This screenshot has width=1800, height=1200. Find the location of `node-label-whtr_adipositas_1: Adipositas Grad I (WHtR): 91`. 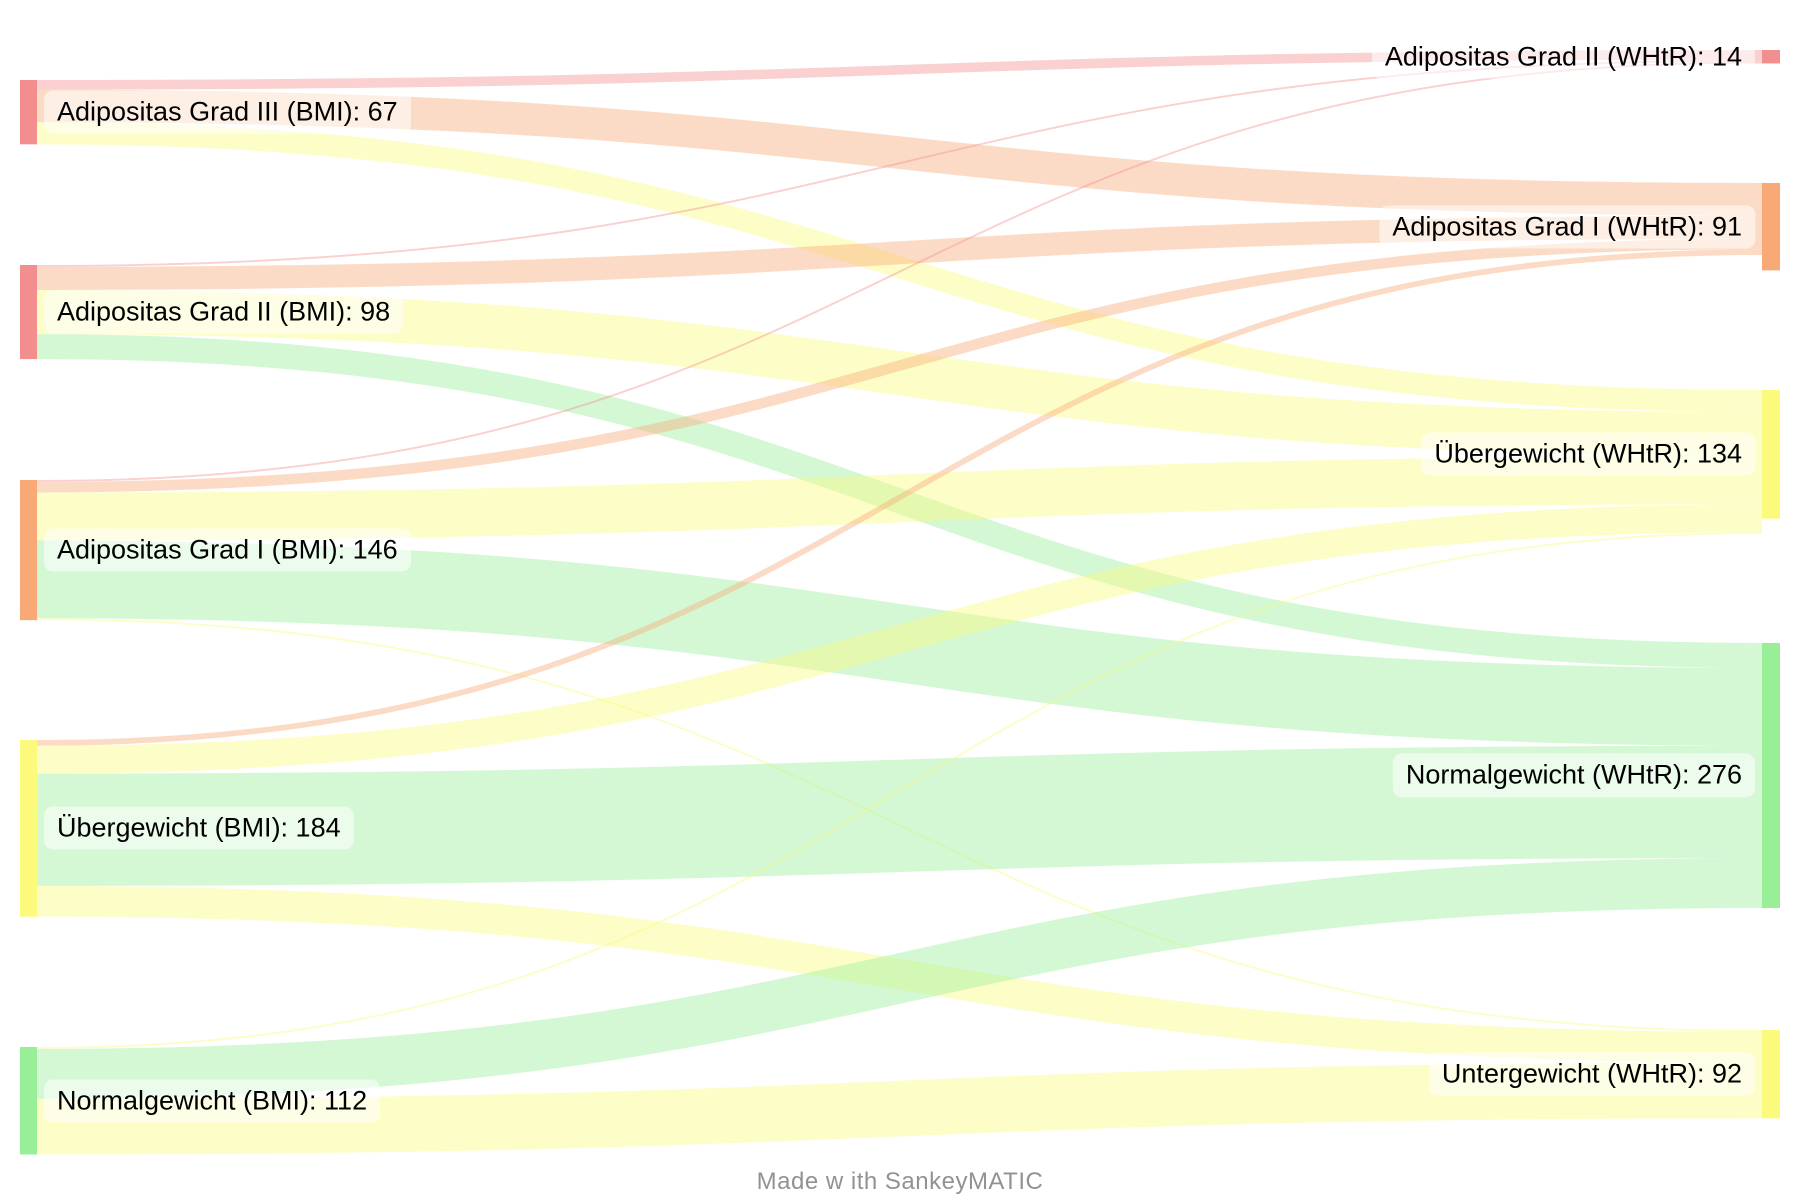

node-label-whtr_adipositas_1: Adipositas Grad I (WHtR): 91 is located at coordinates (1567, 227).